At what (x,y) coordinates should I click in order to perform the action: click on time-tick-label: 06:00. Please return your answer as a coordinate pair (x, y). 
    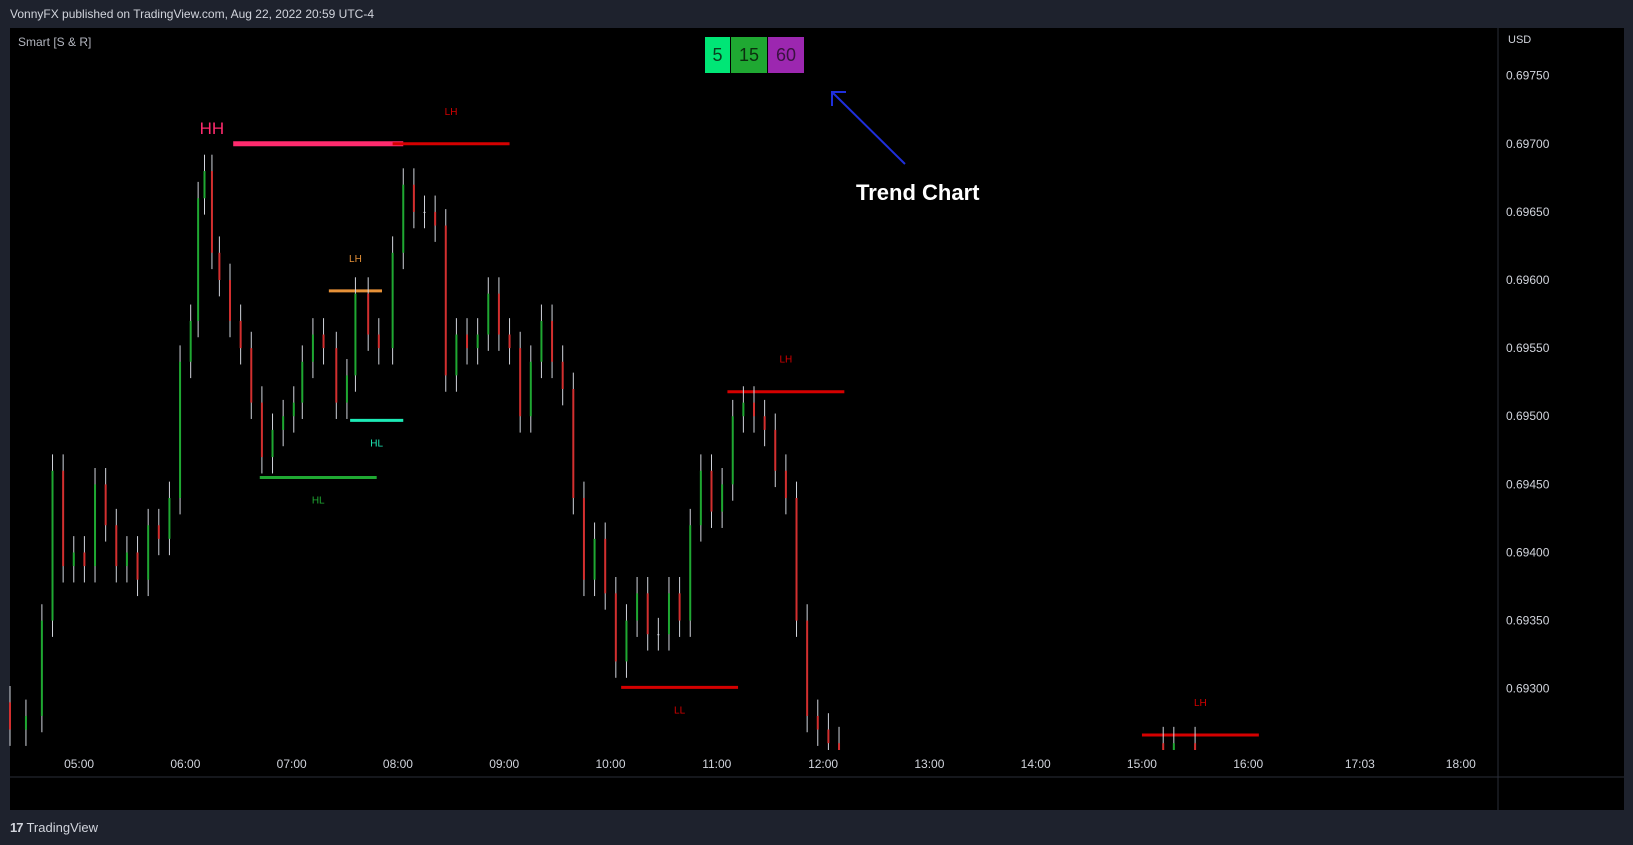
    Looking at the image, I should click on (185, 764).